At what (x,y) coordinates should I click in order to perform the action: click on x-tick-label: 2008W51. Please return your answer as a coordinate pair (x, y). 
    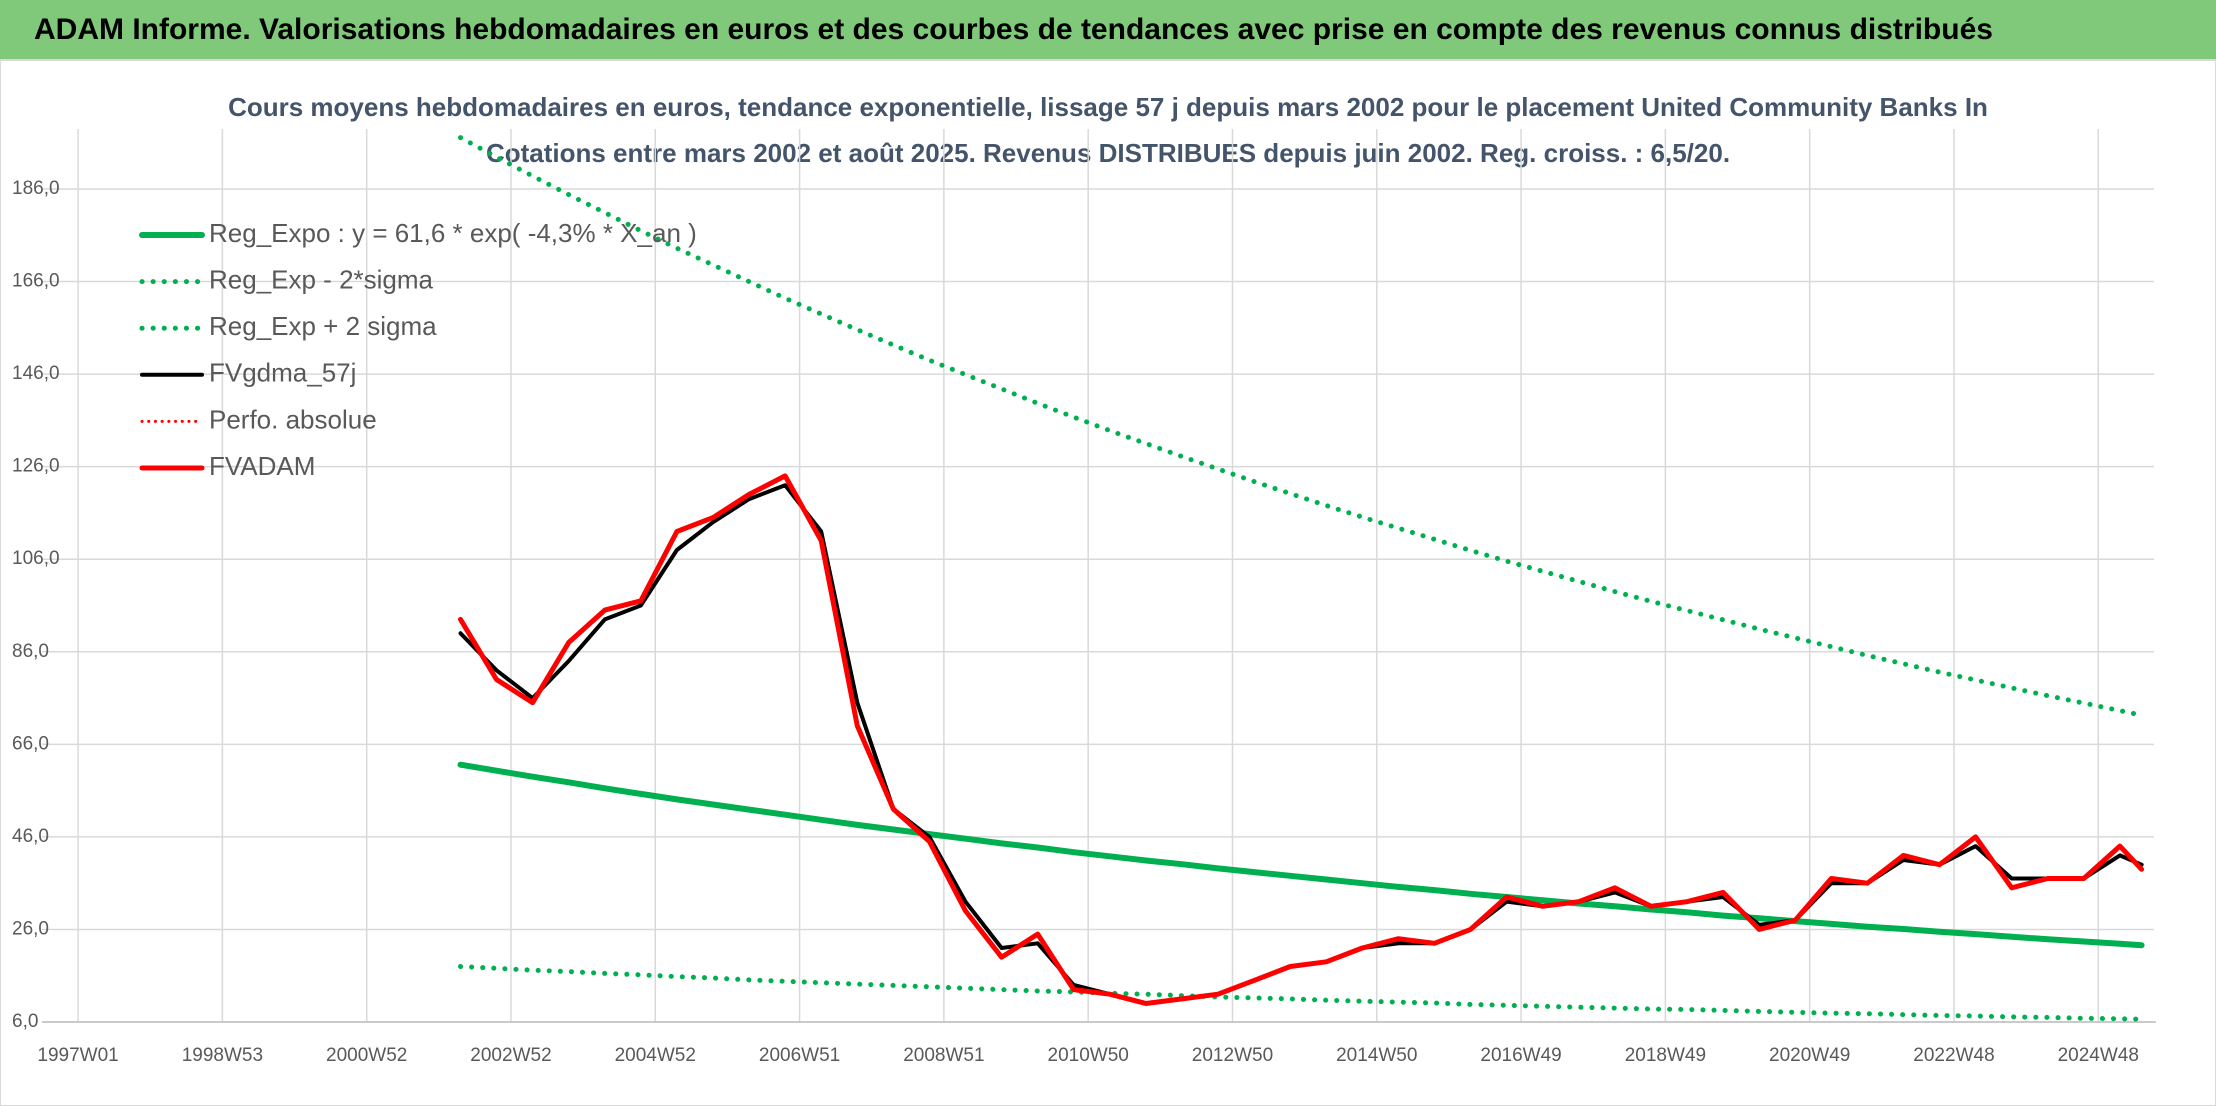
    Looking at the image, I should click on (943, 1055).